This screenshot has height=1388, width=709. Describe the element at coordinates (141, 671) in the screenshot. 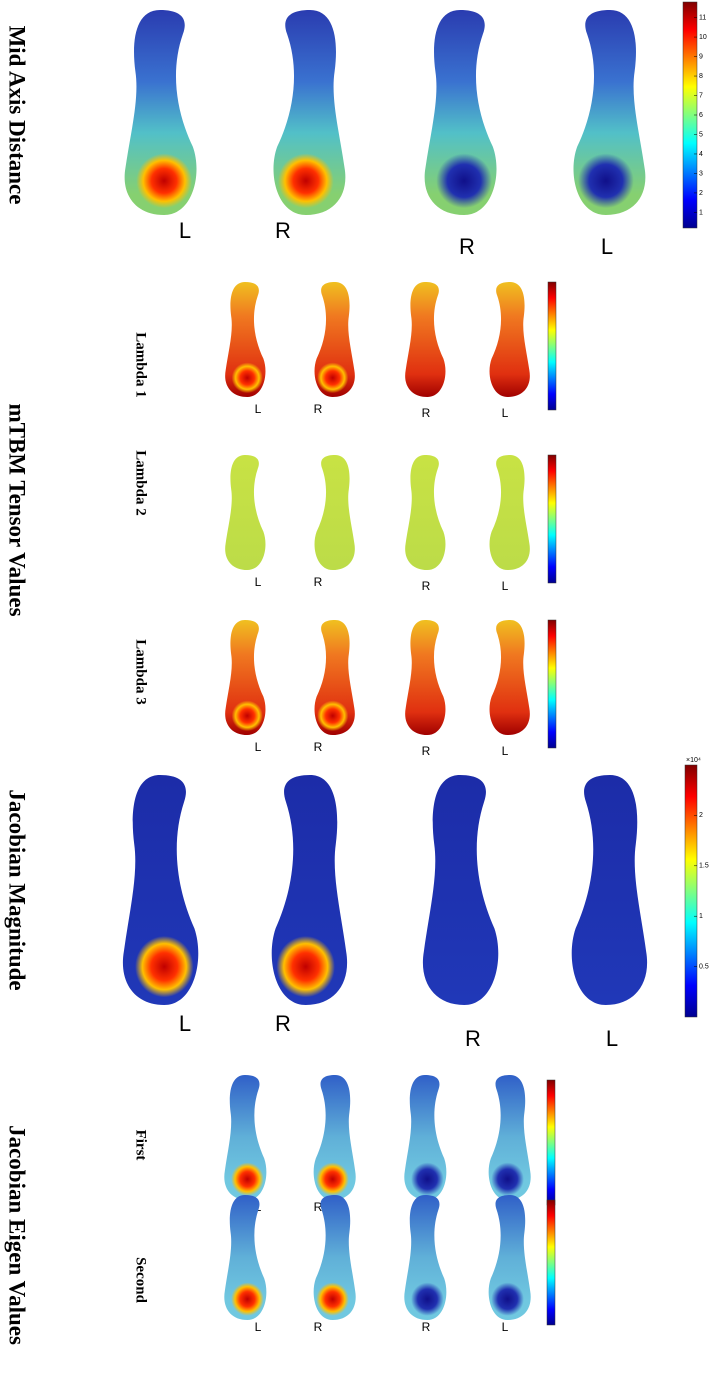

I see `row-label: Lambda 3` at that location.